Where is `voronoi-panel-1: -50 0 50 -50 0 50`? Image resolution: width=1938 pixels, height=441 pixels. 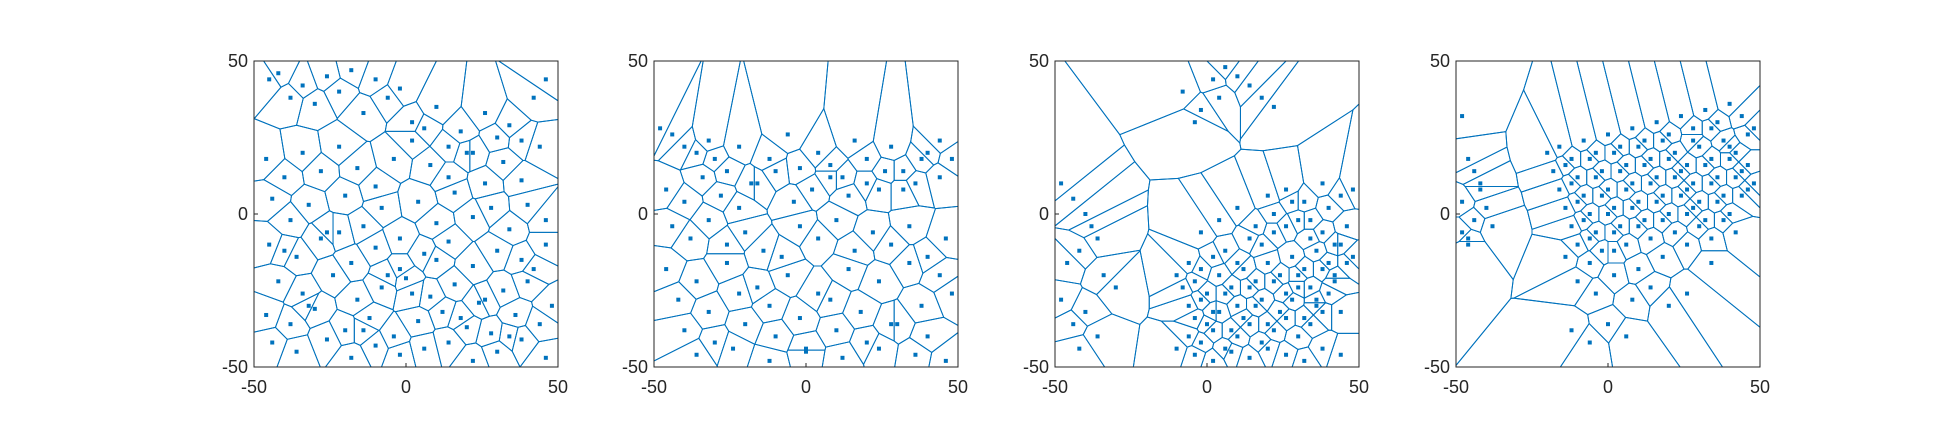 voronoi-panel-1: -50 0 50 -50 0 50 is located at coordinates (395, 224).